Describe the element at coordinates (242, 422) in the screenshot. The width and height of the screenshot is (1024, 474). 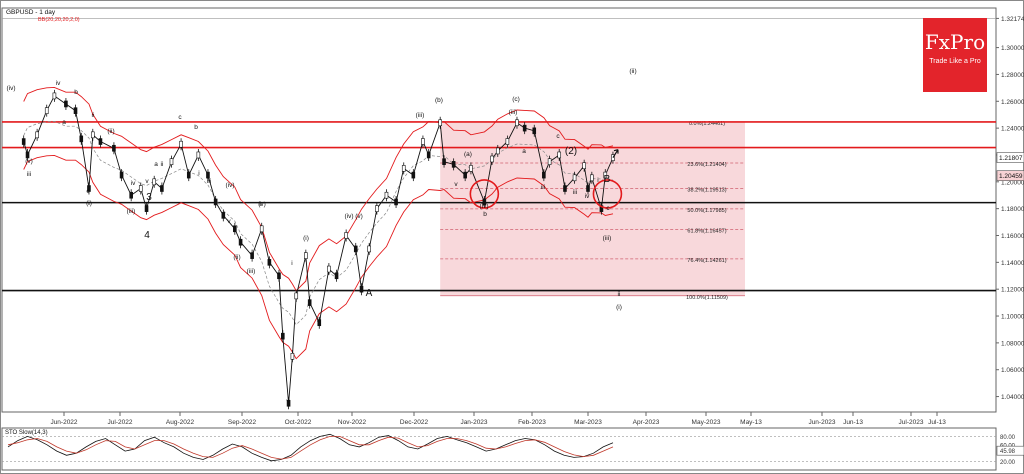
I see `x-tick-label: Sep-2022` at that location.